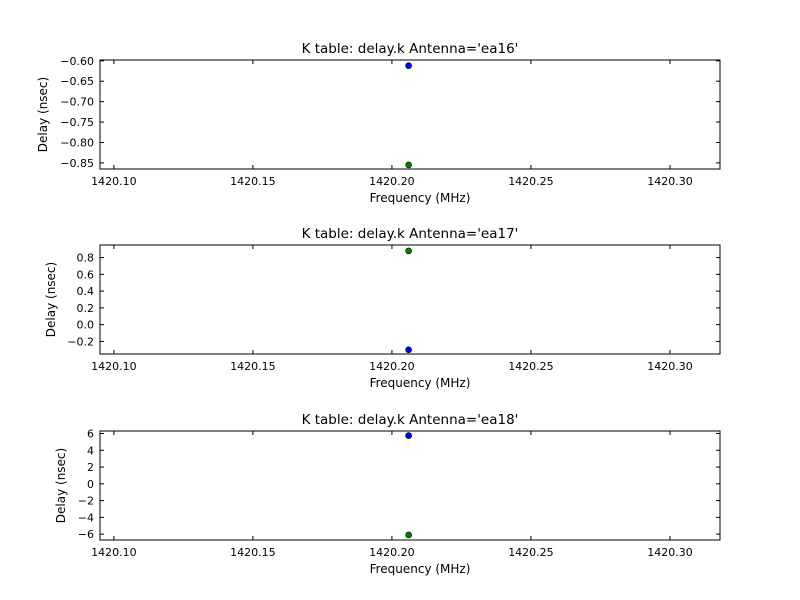 This screenshot has width=800, height=600. I want to click on y-tick-label: 0.2, so click(86, 308).